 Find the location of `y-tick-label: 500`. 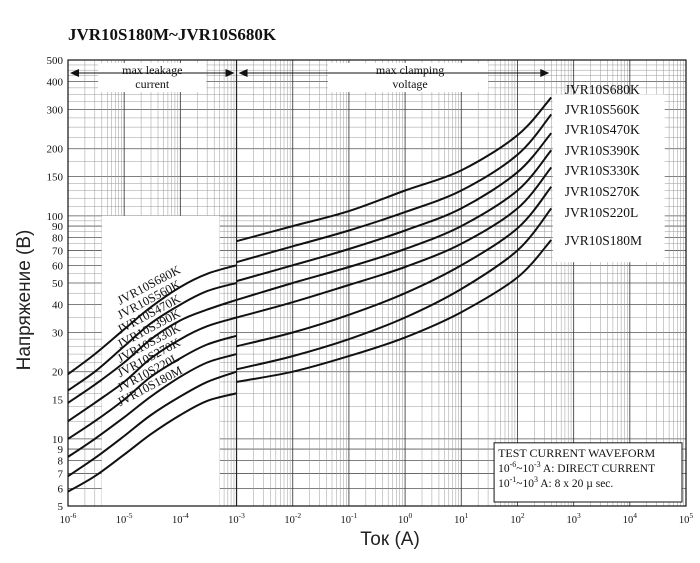

y-tick-label: 500 is located at coordinates (55, 61).